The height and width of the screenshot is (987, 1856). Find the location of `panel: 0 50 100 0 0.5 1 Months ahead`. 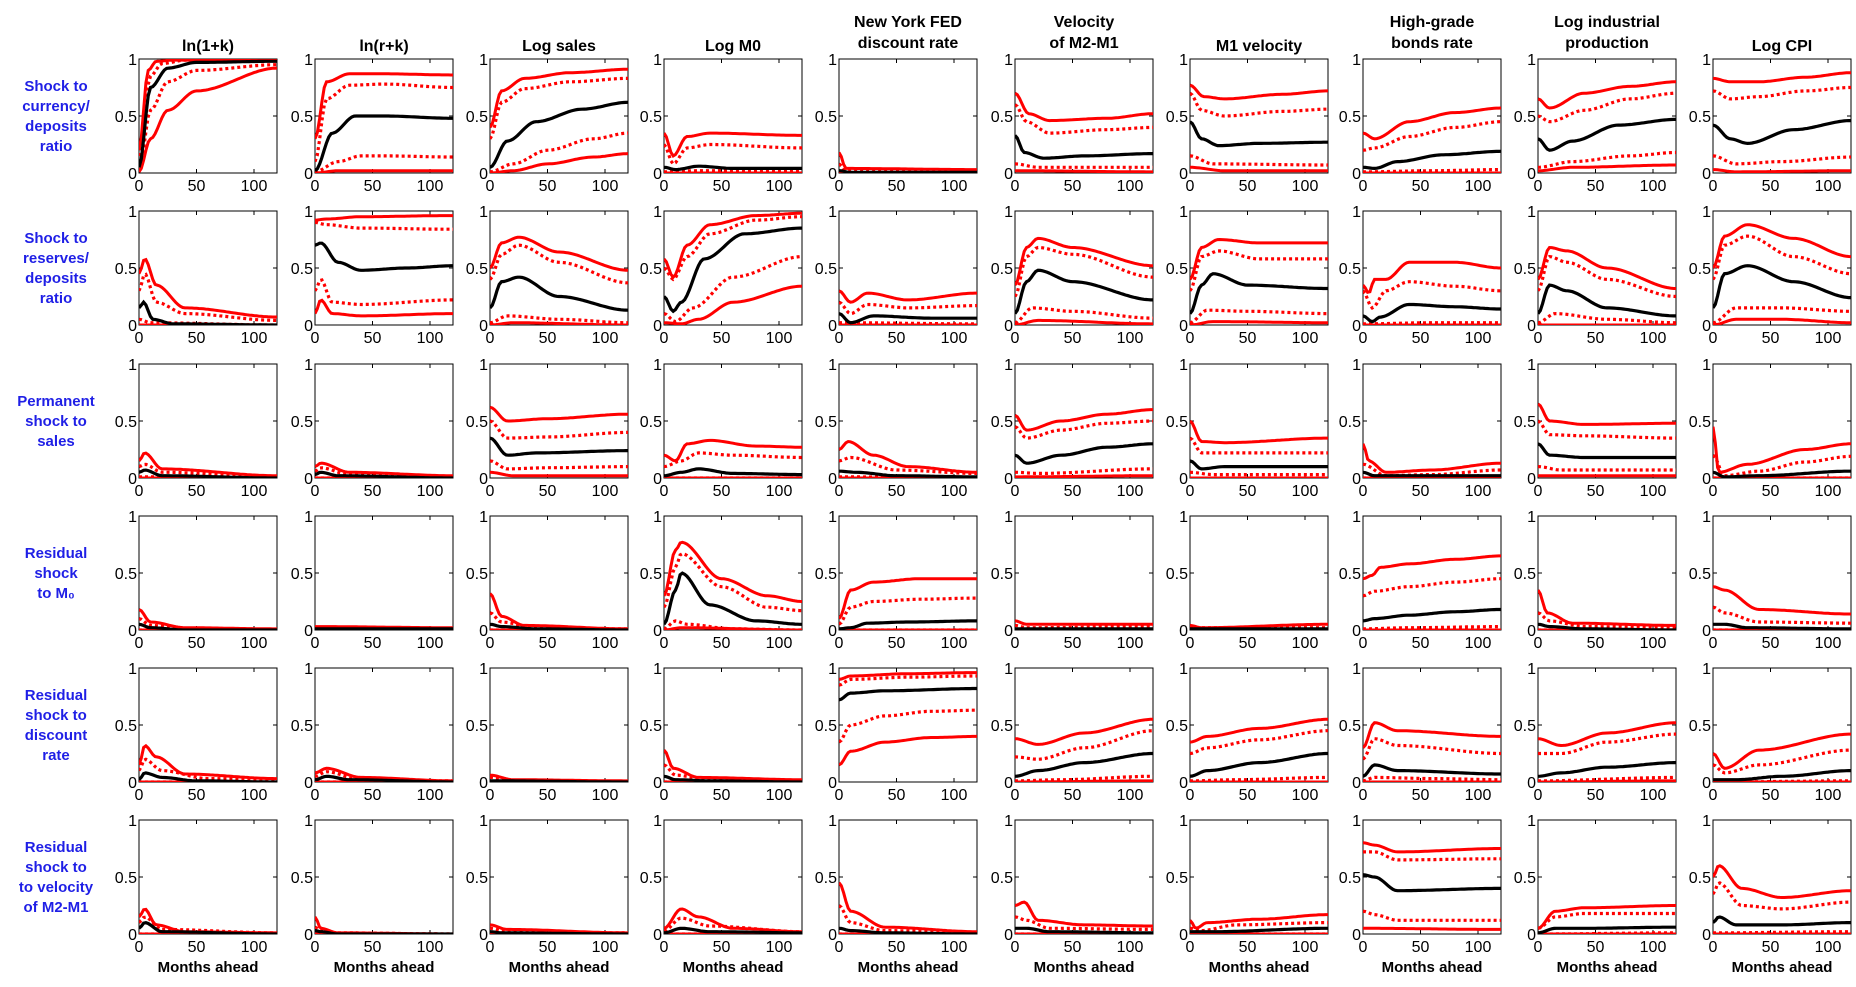

panel: 0 50 100 0 0.5 1 Months ahead is located at coordinates (196, 894).